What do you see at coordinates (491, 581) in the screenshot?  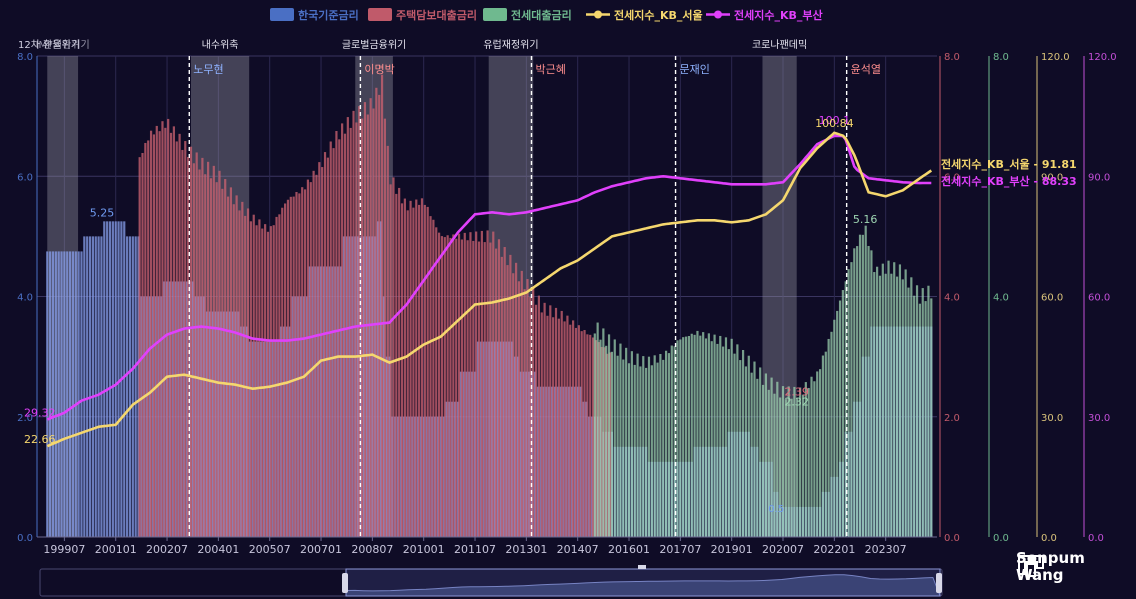 I see `zoom-slider` at bounding box center [491, 581].